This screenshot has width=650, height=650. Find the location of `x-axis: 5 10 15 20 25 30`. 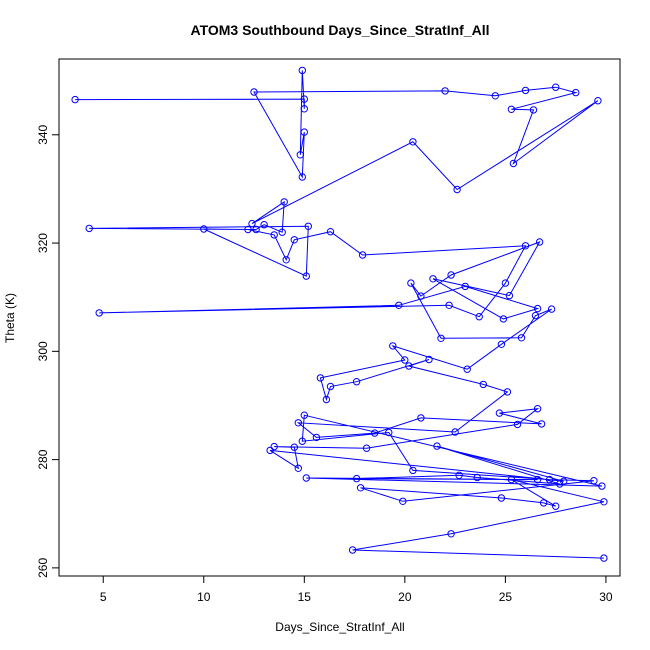

x-axis: 5 10 15 20 25 30 is located at coordinates (356, 589).